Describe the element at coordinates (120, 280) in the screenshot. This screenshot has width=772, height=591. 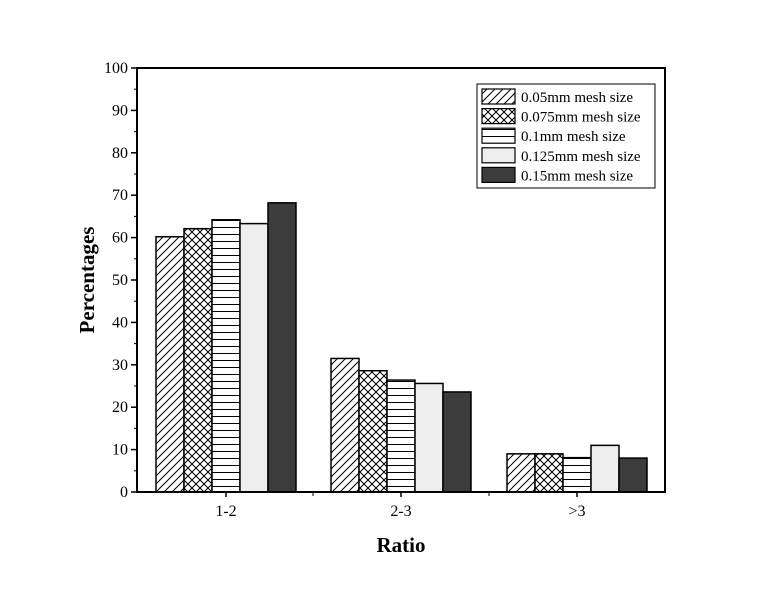
I see `y-tick-label: 50` at that location.